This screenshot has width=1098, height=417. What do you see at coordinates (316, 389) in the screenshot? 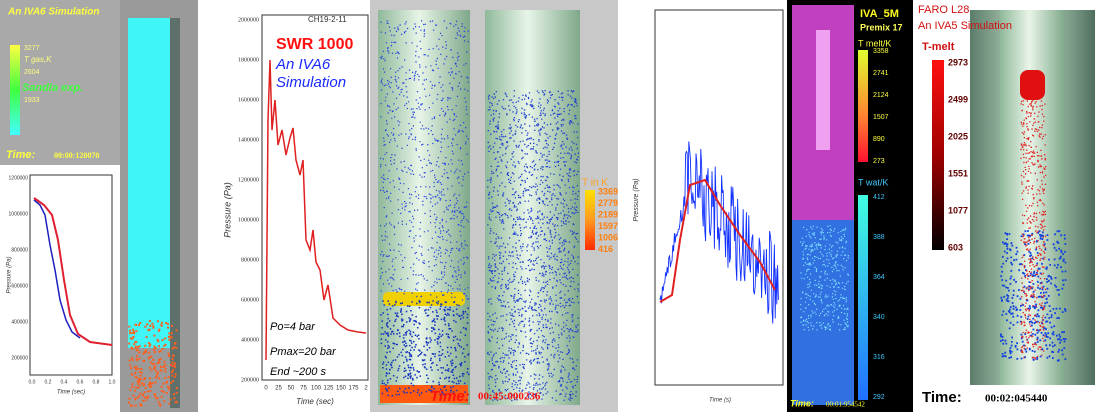
I see `label: 100` at bounding box center [316, 389].